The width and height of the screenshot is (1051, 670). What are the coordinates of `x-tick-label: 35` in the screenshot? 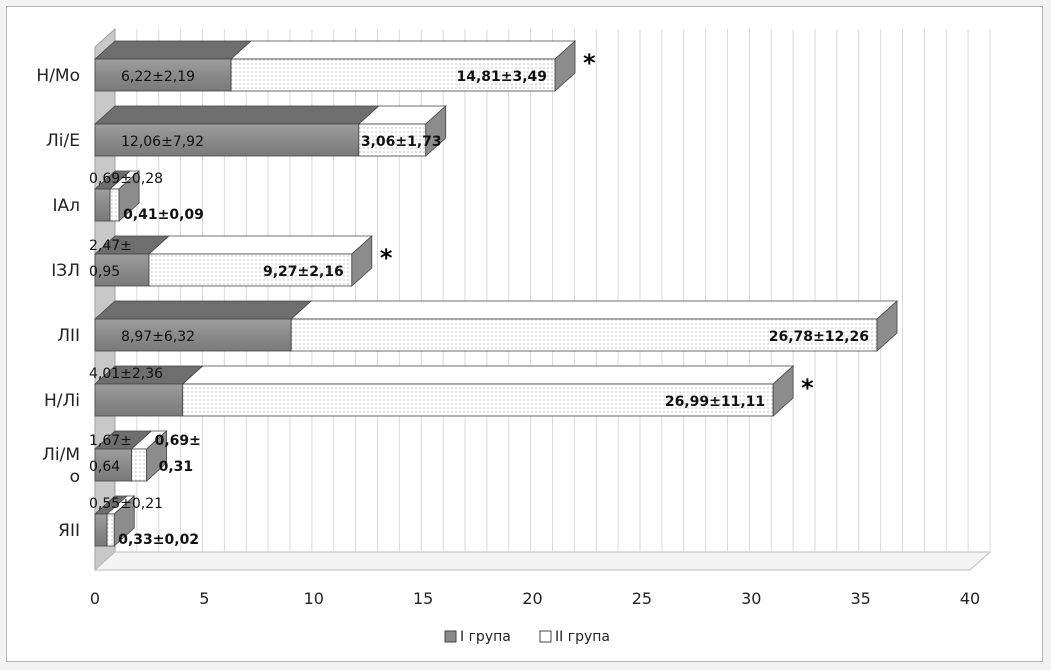 It's located at (860, 598).